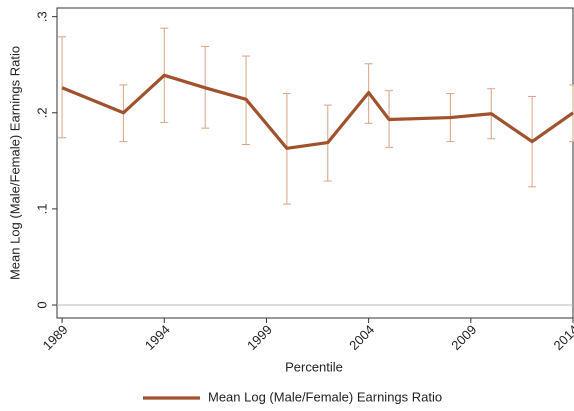 This screenshot has width=574, height=411. I want to click on legend-label: Mean Log (Male/Female) Earnings Ratio, so click(325, 396).